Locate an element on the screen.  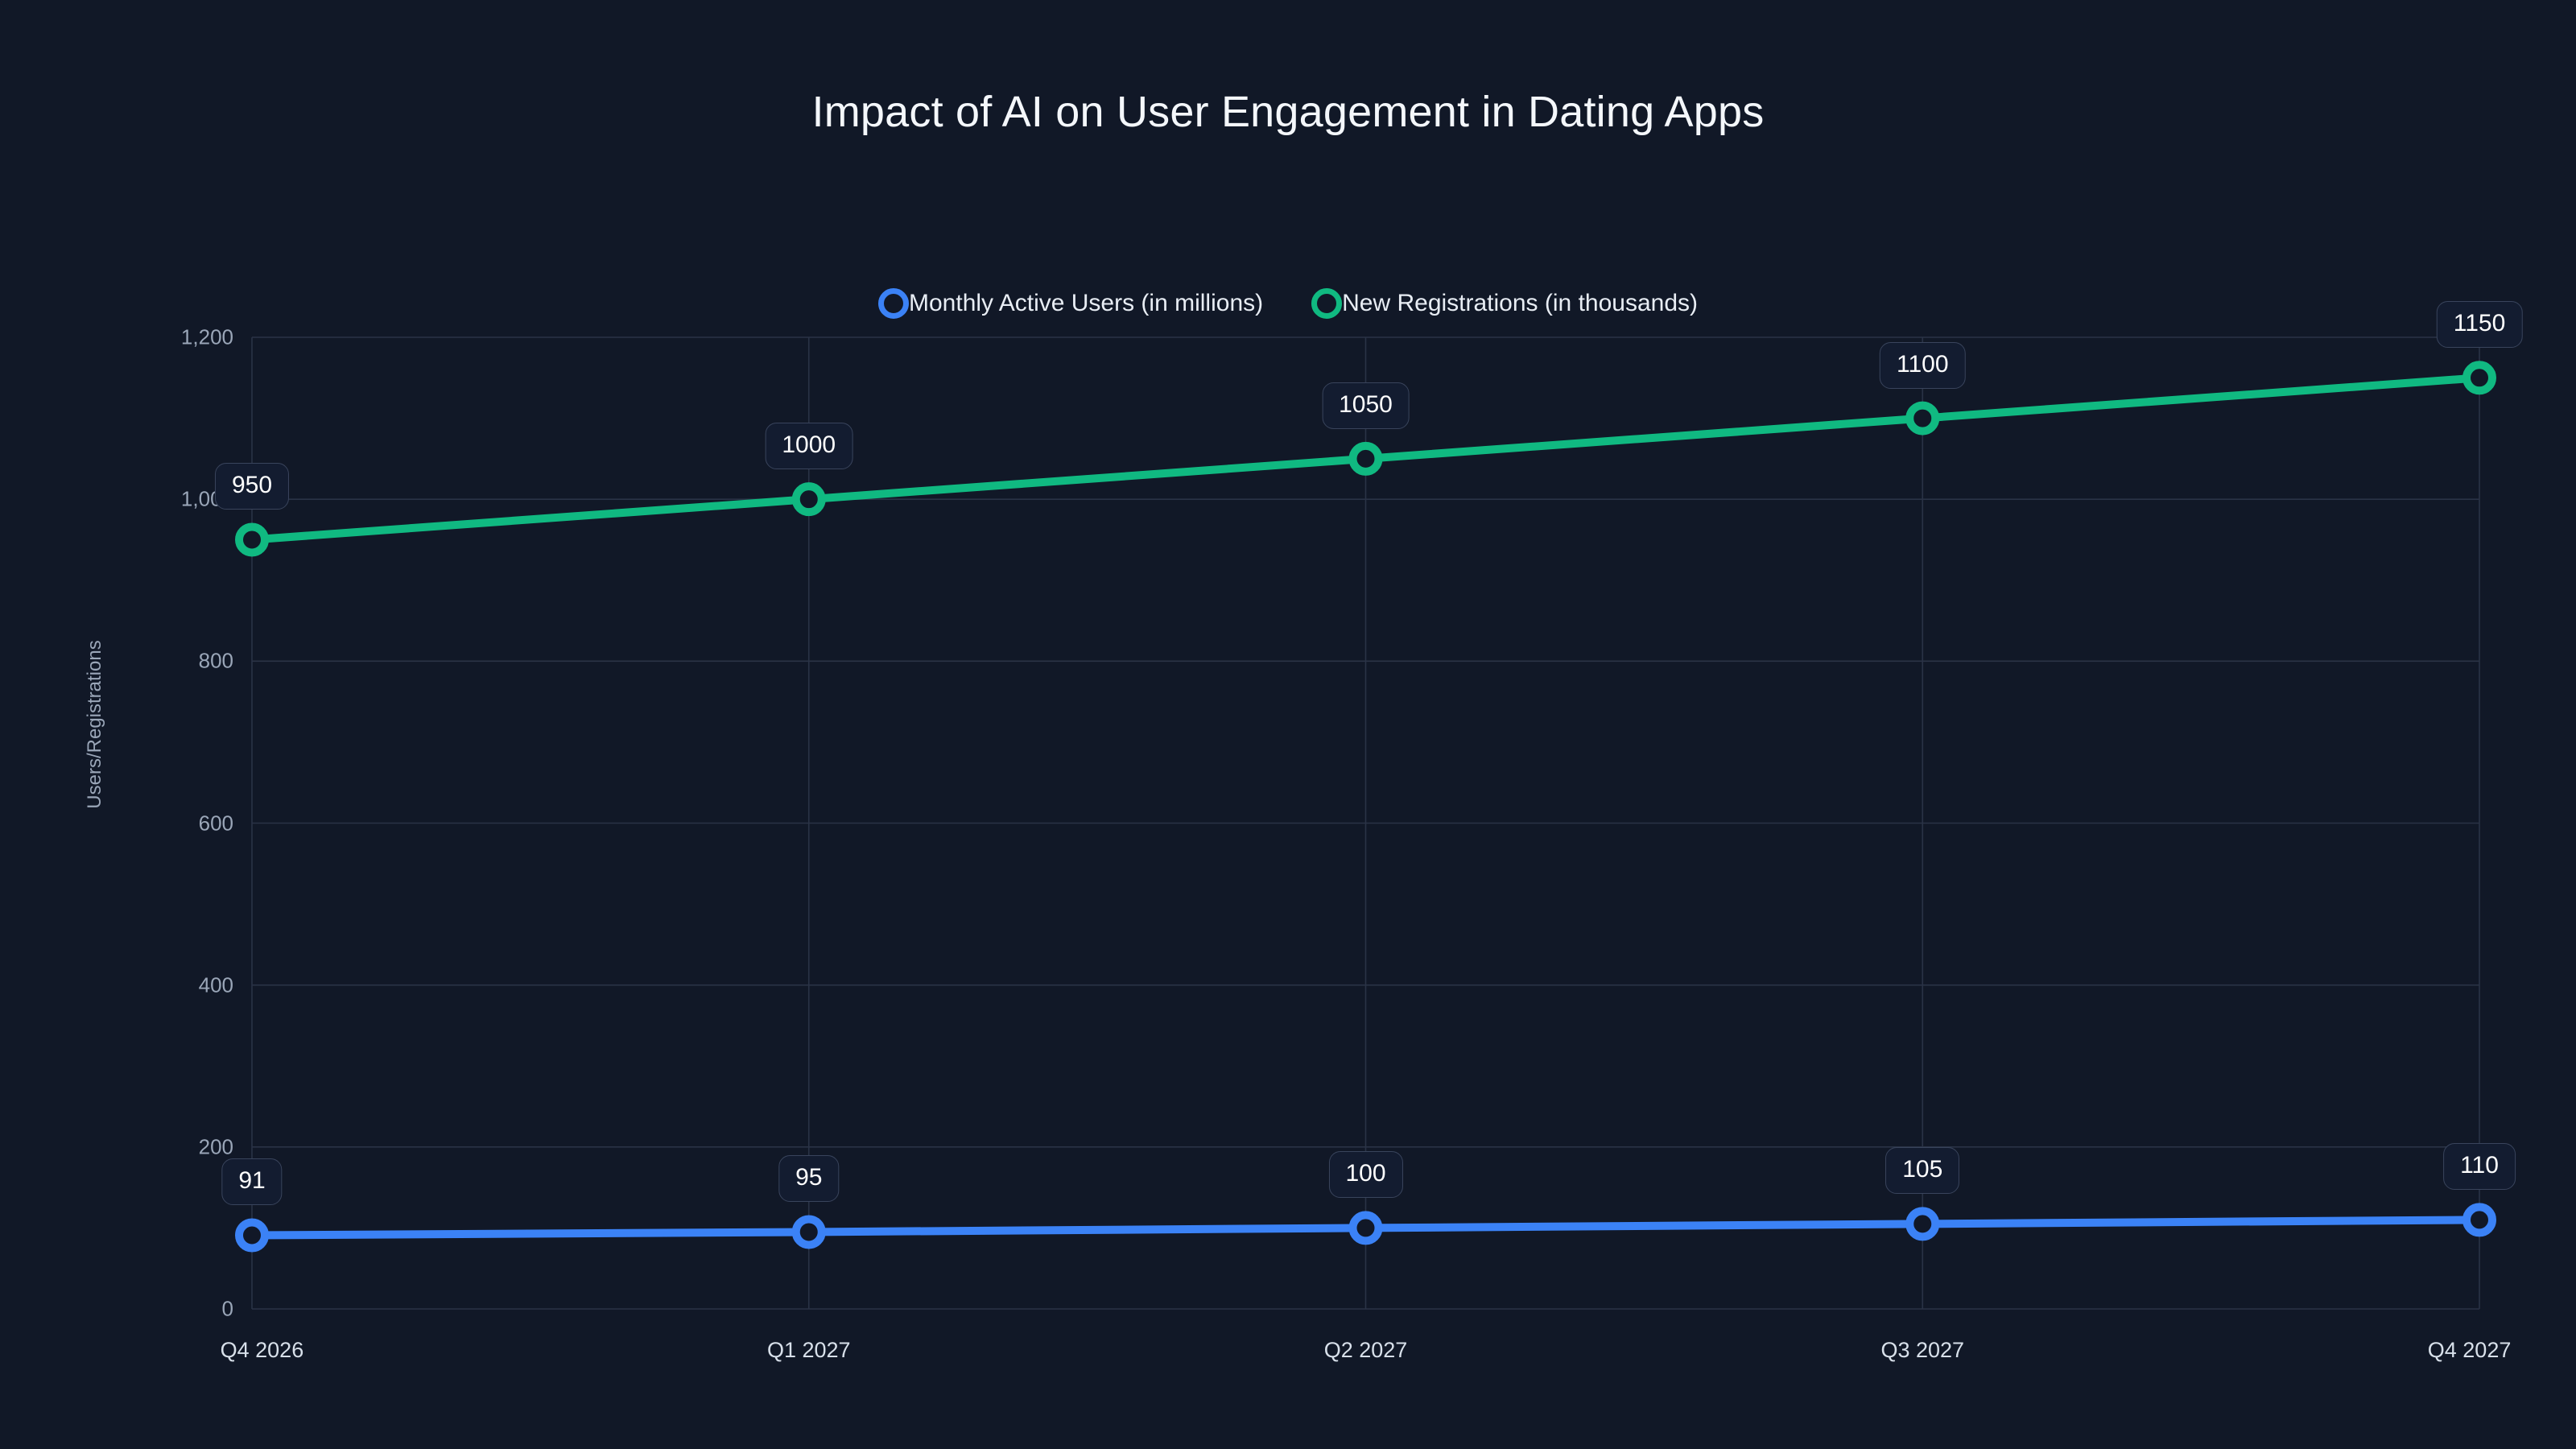
legend-item-label: Monthly Active Users (in millions) is located at coordinates (1086, 303).